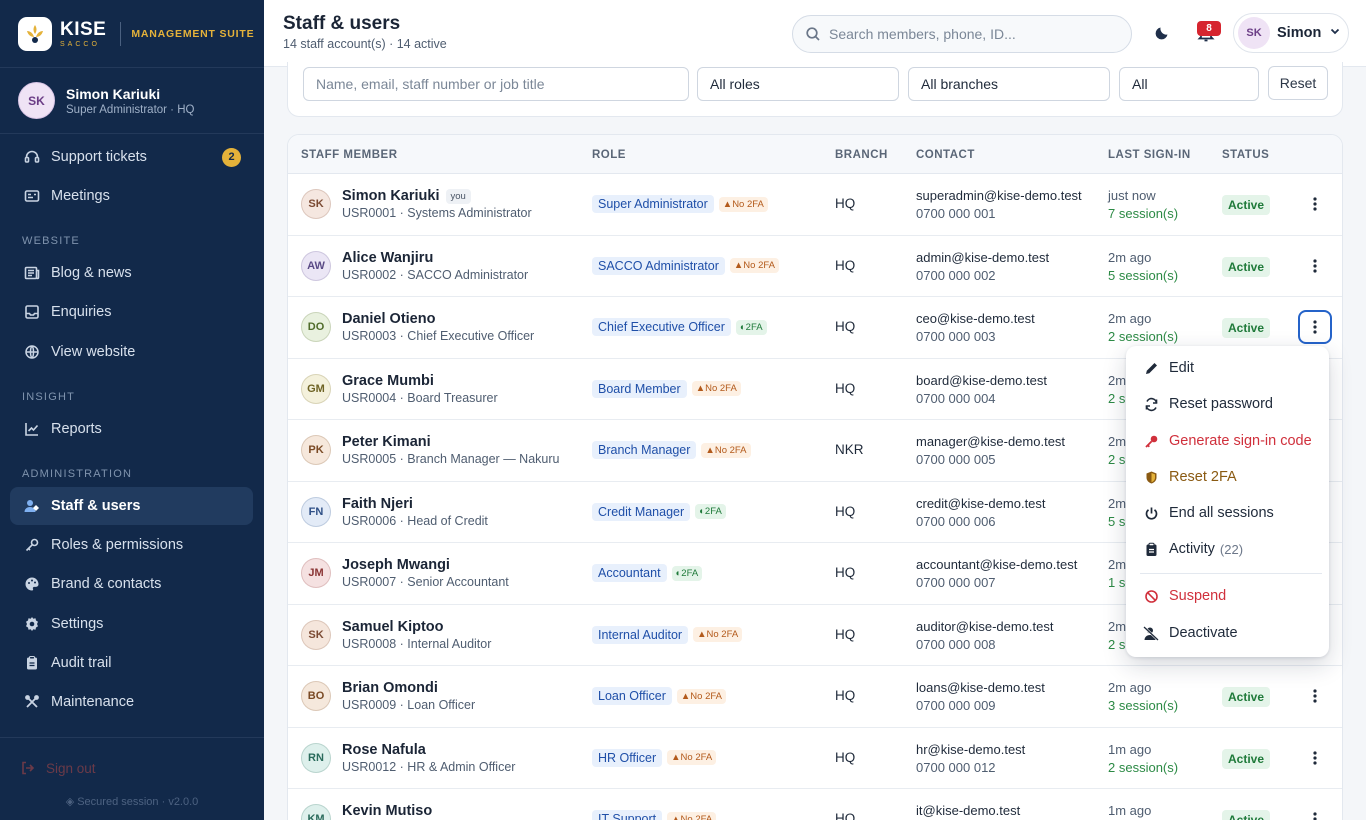 The width and height of the screenshot is (1366, 820). I want to click on email-link: hr@kise-demo.test, so click(971, 749).